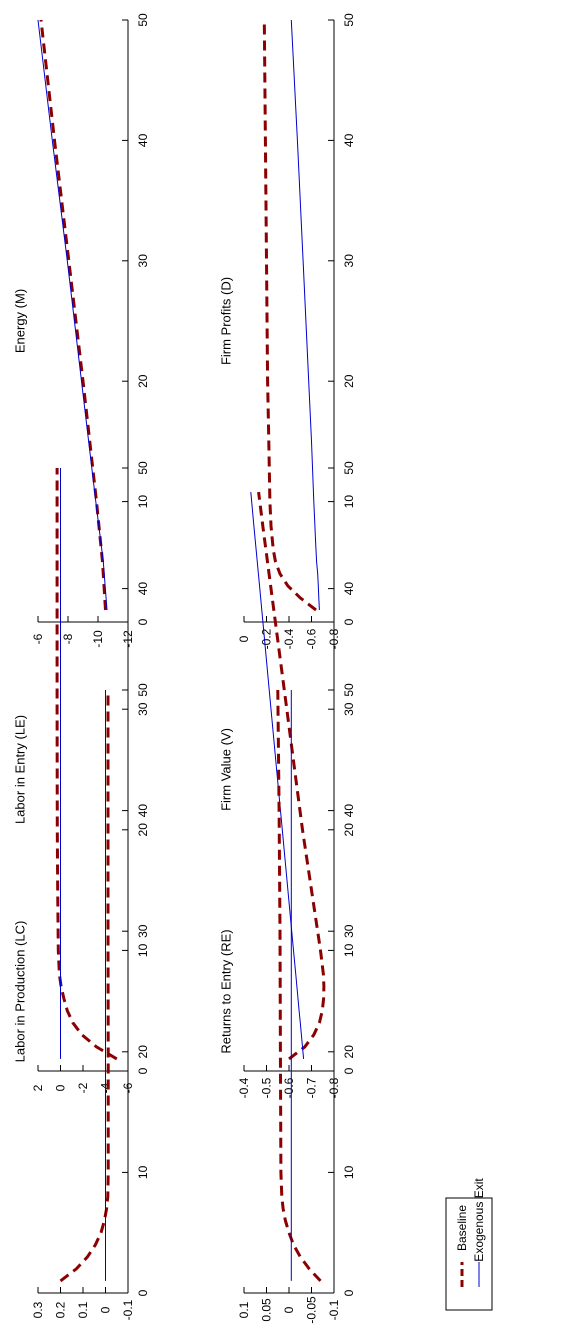 The image size is (581, 1327). Describe the element at coordinates (20, 992) in the screenshot. I see `panel-title: Labor in Production (LC)` at that location.